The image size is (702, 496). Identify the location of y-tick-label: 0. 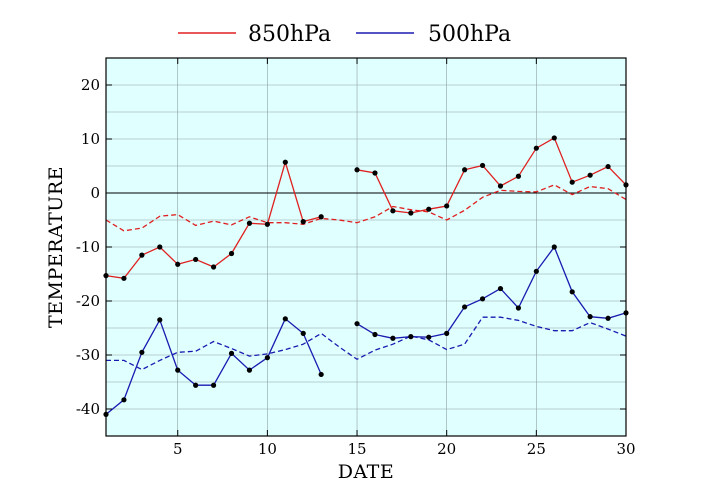
(95, 193).